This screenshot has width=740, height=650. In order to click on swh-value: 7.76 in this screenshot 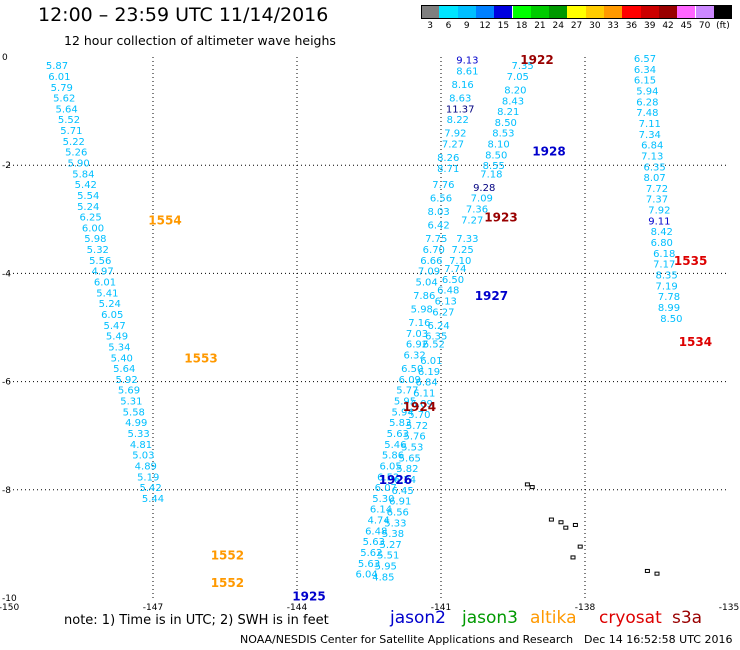, I will do `click(443, 185)`.